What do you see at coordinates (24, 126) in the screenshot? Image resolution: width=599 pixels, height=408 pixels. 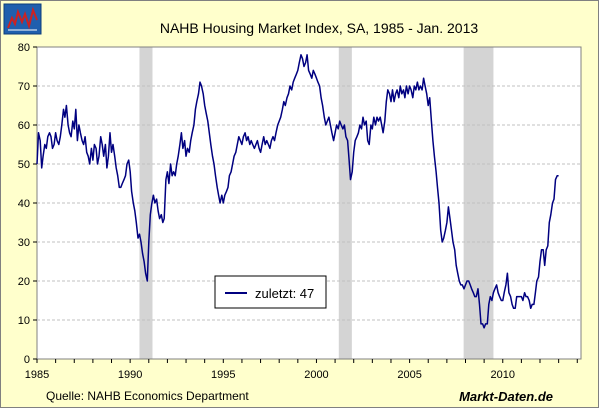 I see `y-tick-label: 60` at bounding box center [24, 126].